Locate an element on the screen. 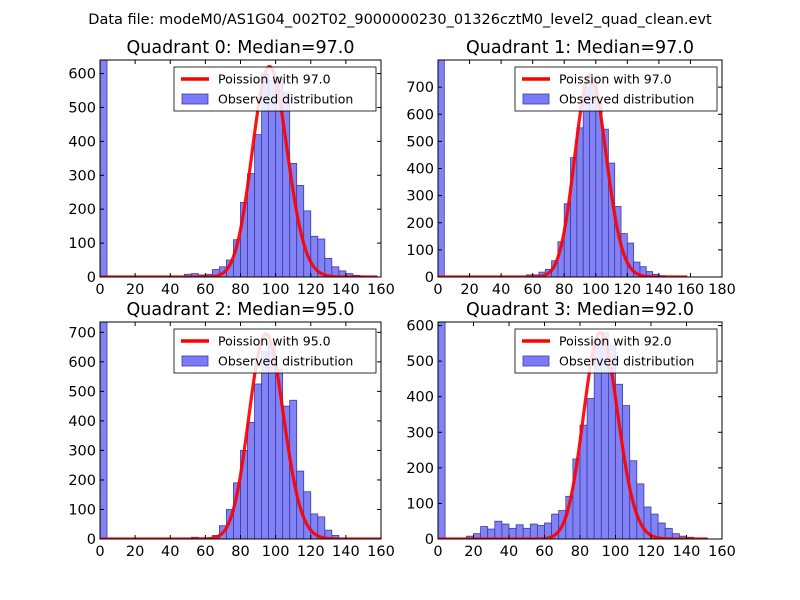 Image resolution: width=800 pixels, height=600 pixels. x-tick-label: 100 is located at coordinates (616, 552).